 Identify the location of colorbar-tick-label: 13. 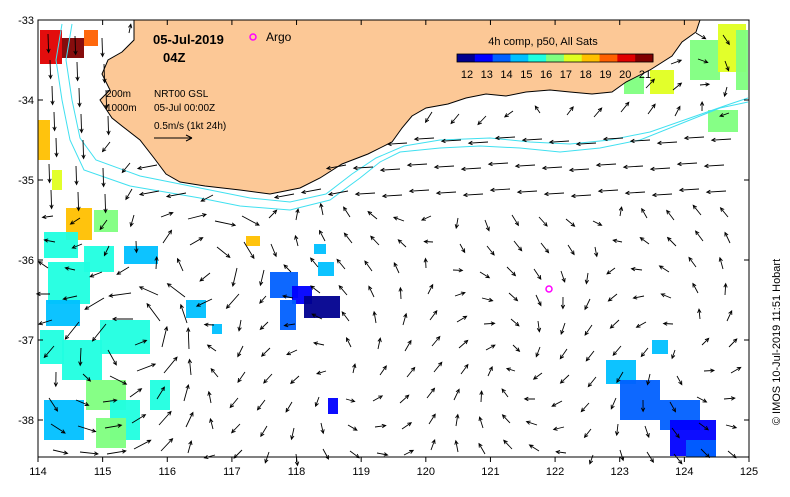
(487, 75).